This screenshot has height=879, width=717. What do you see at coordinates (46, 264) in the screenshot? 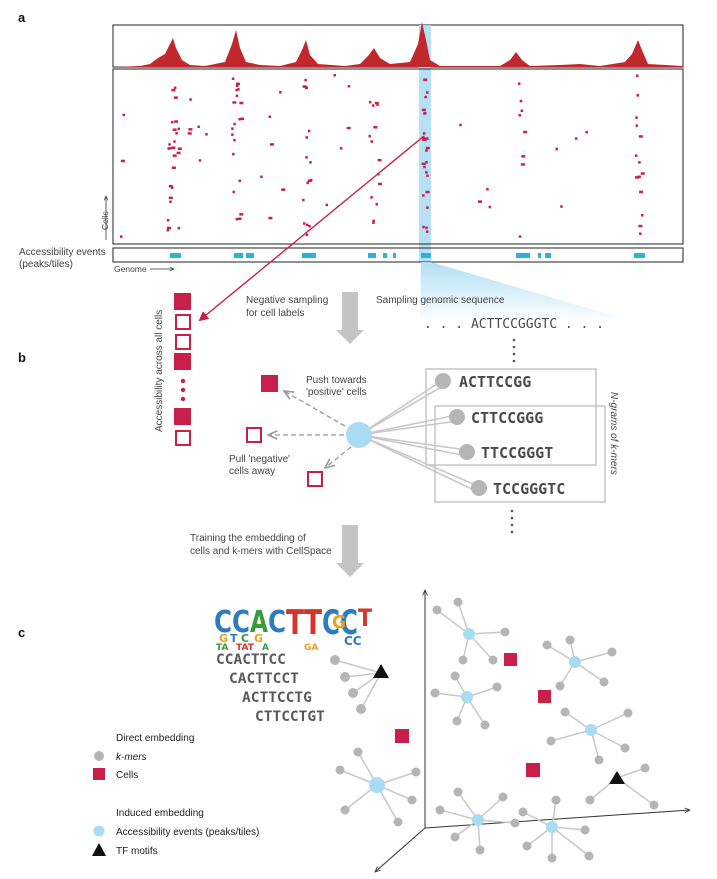
I see `events-label-line2: (peaks/tiles)` at bounding box center [46, 264].